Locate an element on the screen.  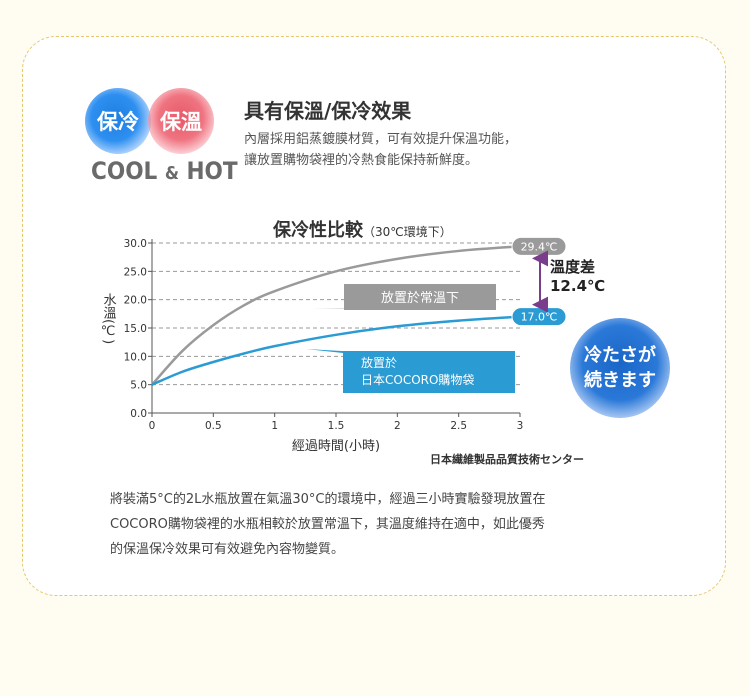
x-tick-label: 1.5 is located at coordinates (336, 426).